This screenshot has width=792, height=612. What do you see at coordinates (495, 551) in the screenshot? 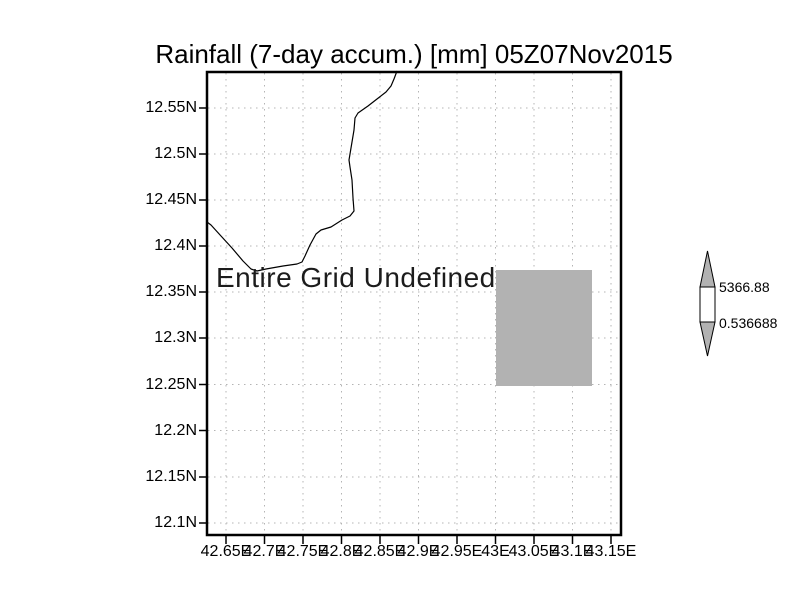
I see `x-axis-label: 43E` at bounding box center [495, 551].